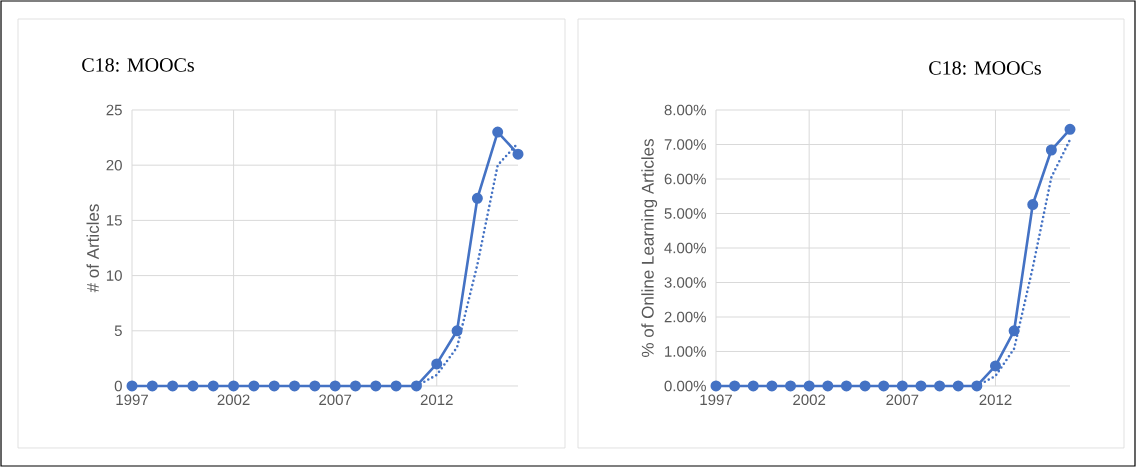 The width and height of the screenshot is (1136, 467). What do you see at coordinates (685, 144) in the screenshot?
I see `y-tick-label: 7.00%` at bounding box center [685, 144].